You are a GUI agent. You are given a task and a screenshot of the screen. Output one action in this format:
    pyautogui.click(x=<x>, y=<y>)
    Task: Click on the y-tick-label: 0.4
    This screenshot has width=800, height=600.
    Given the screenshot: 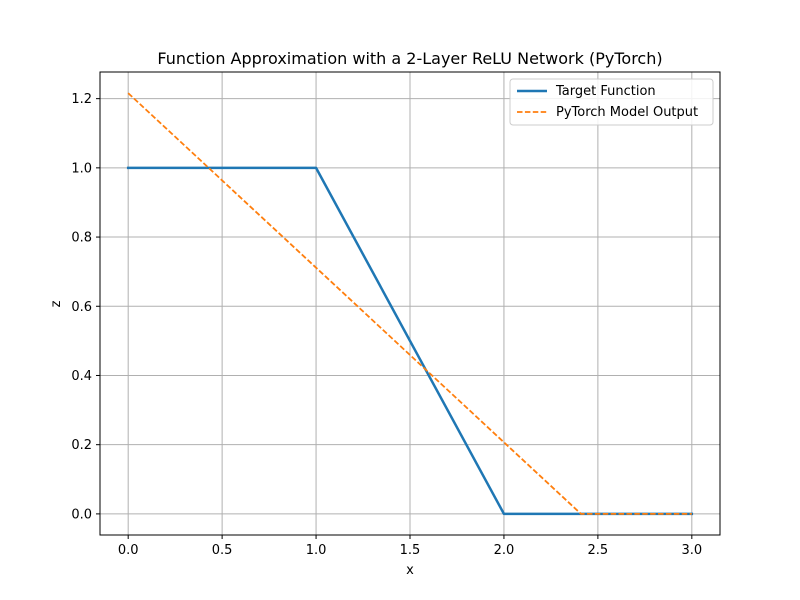 What is the action you would take?
    pyautogui.click(x=81, y=376)
    